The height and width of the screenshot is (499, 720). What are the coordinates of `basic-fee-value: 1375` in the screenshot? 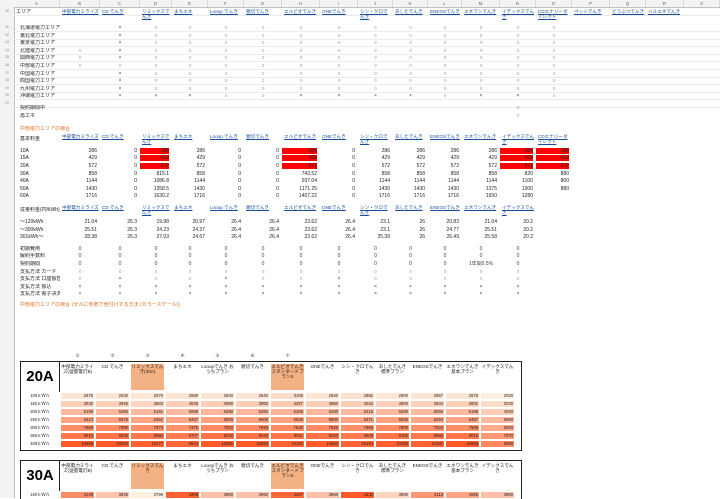 It's located at (491, 188).